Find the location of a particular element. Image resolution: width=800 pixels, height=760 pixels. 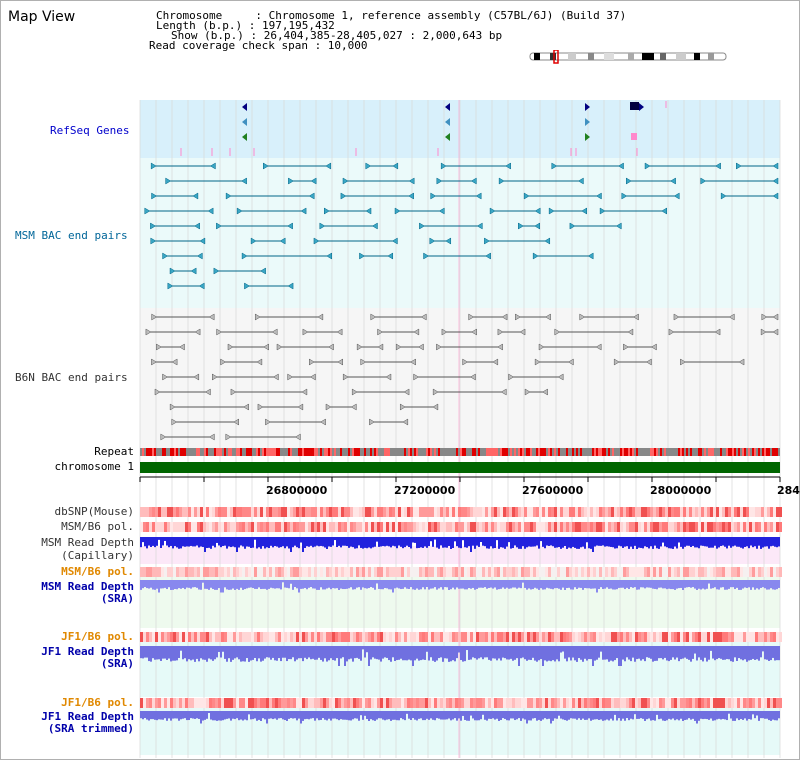

msm-b6-pol-label: MSM/B6 pol. is located at coordinates (97, 526).